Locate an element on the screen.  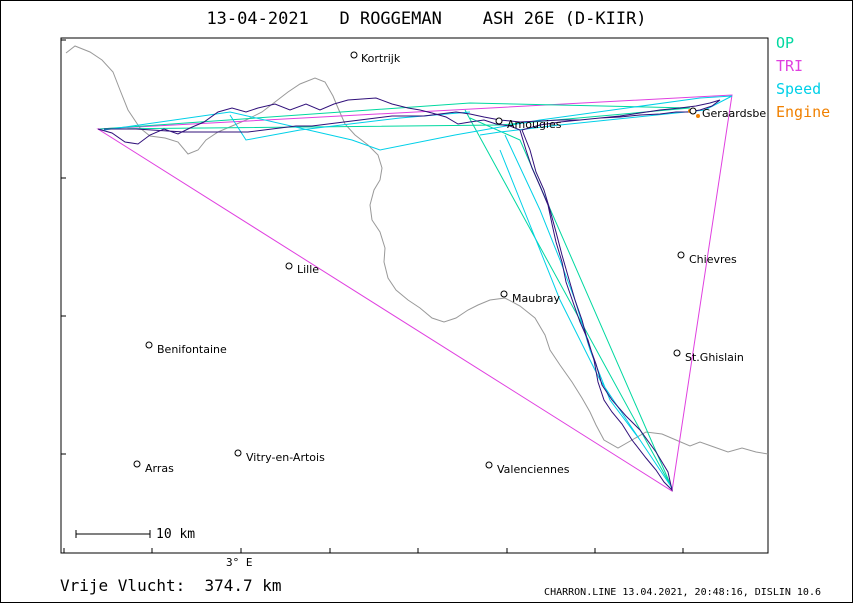
town-label-chievres: Chievres is located at coordinates (713, 259).